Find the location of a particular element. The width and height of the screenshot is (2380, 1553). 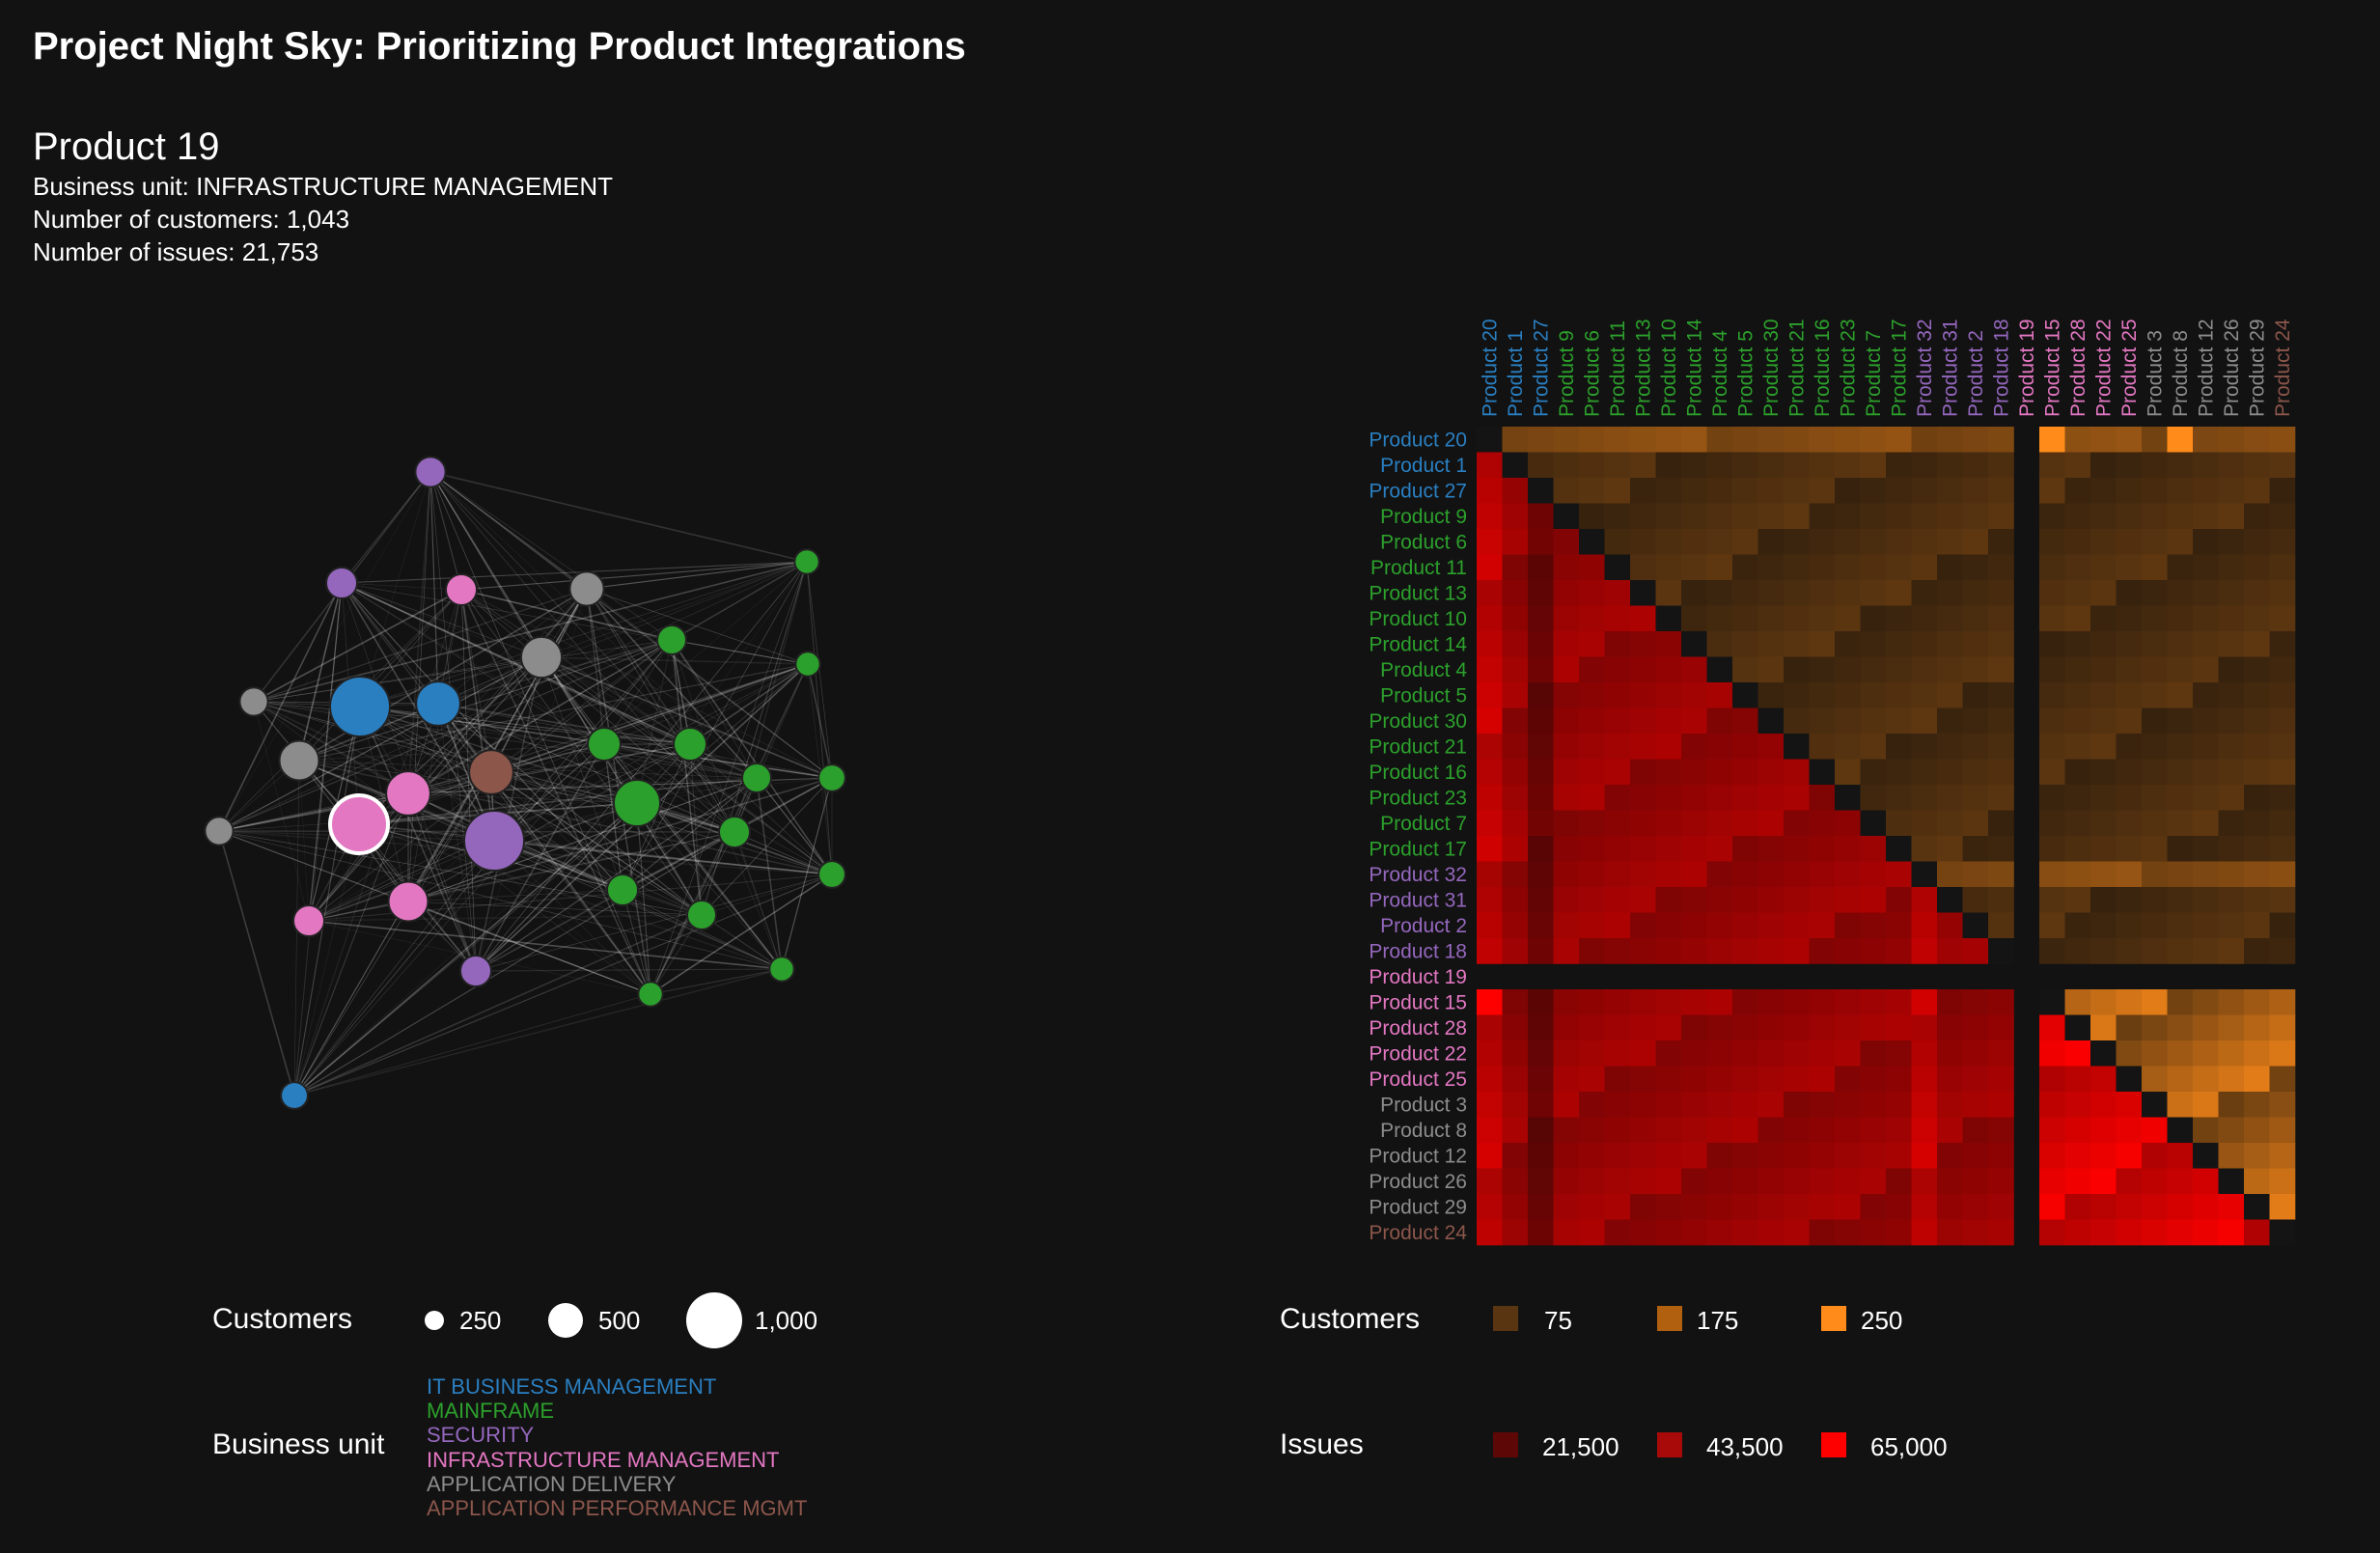

heatmap-row-label: Product 7 is located at coordinates (1424, 824).